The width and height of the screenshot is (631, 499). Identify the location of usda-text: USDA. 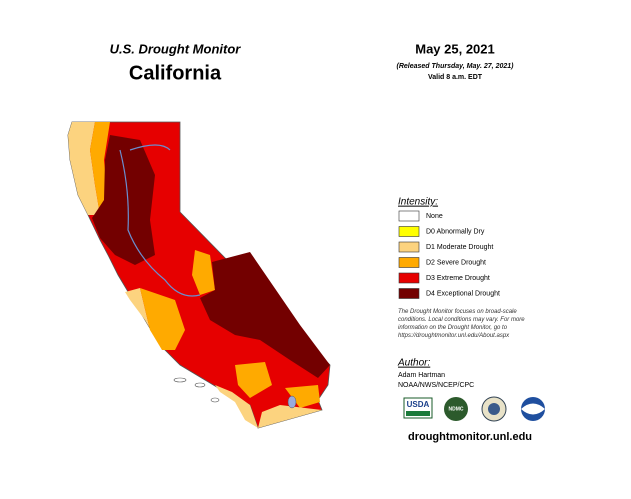
(418, 404).